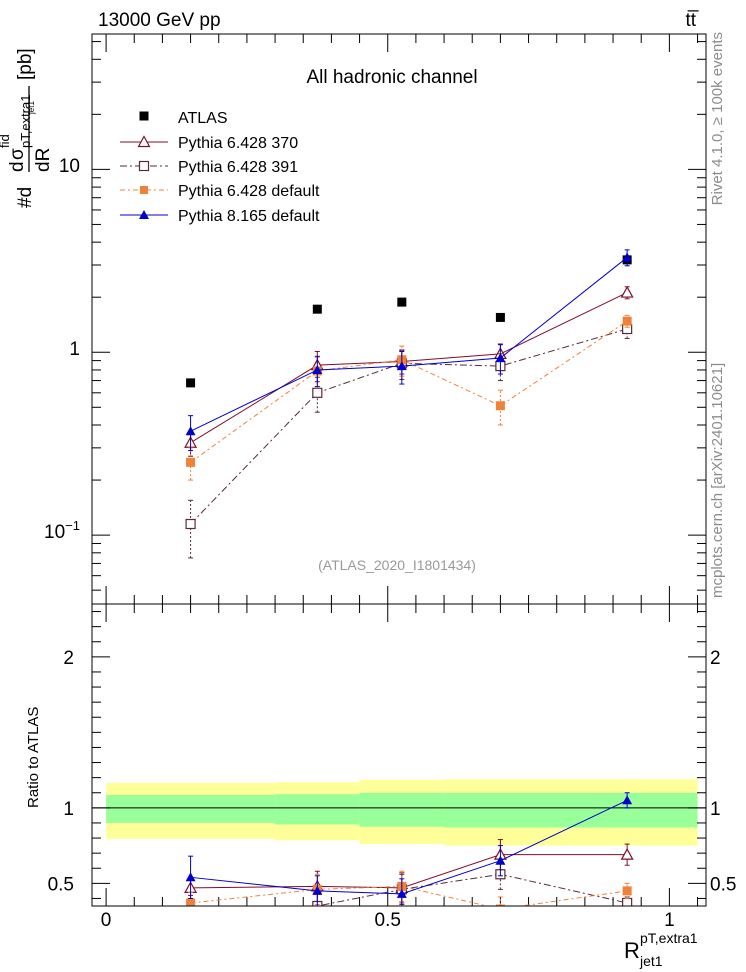 The width and height of the screenshot is (746, 972). I want to click on y-tick-label-1: 1, so click(74, 349).